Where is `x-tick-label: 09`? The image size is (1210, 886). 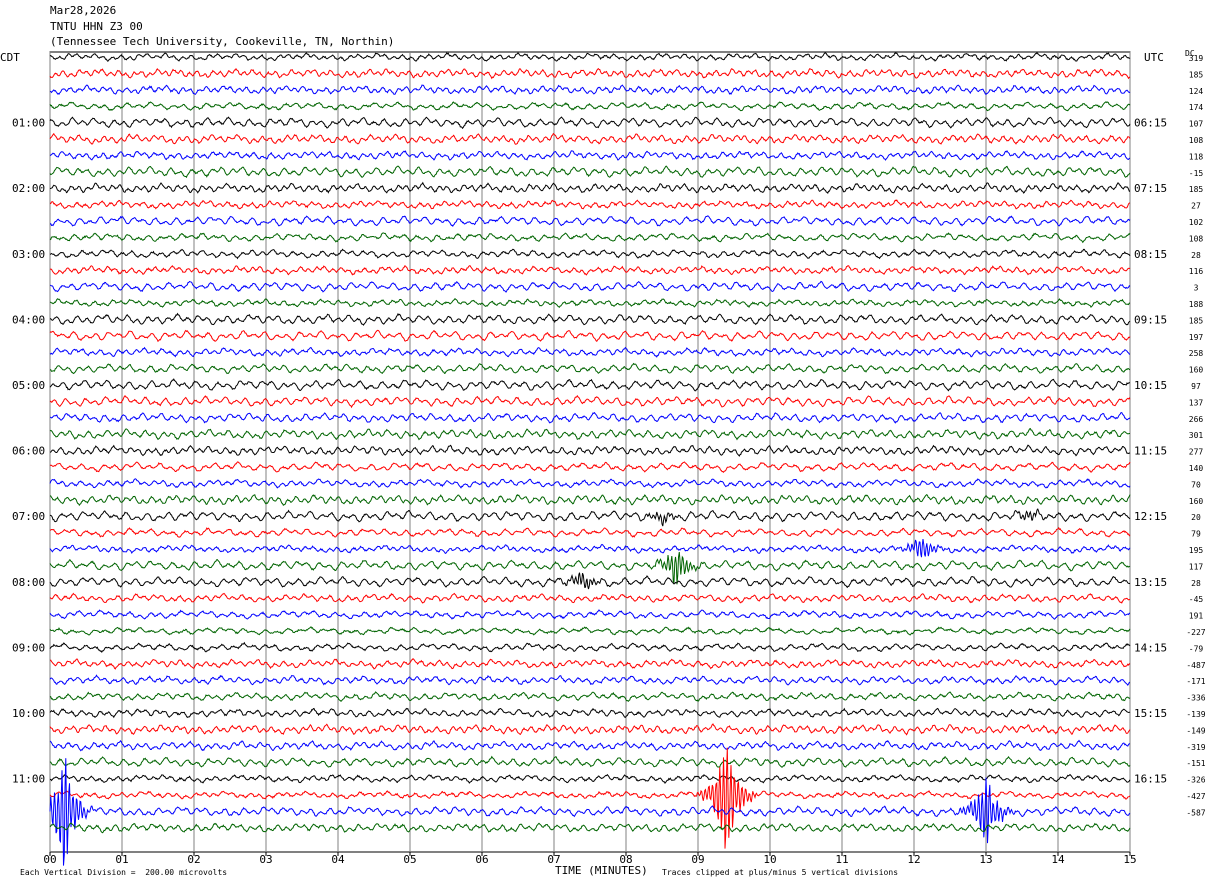
x-tick-label: 09 is located at coordinates (697, 859).